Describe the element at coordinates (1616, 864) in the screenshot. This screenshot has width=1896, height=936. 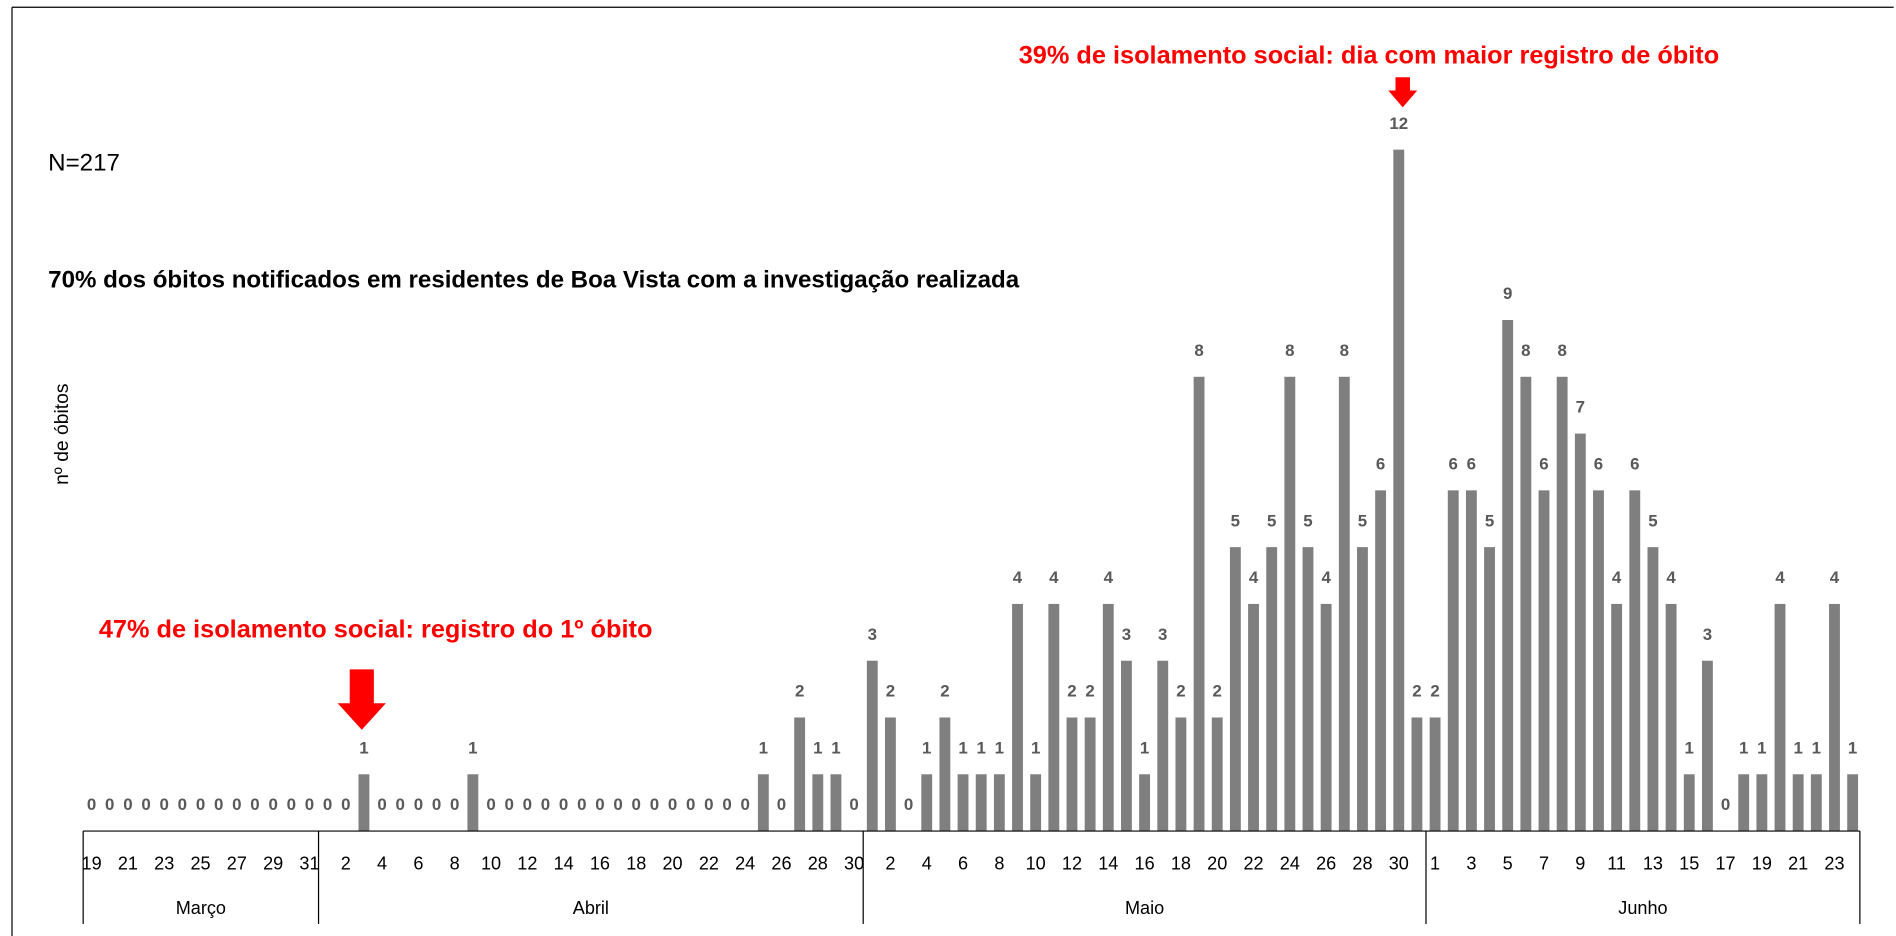
I see `x-tick-label: 11` at that location.